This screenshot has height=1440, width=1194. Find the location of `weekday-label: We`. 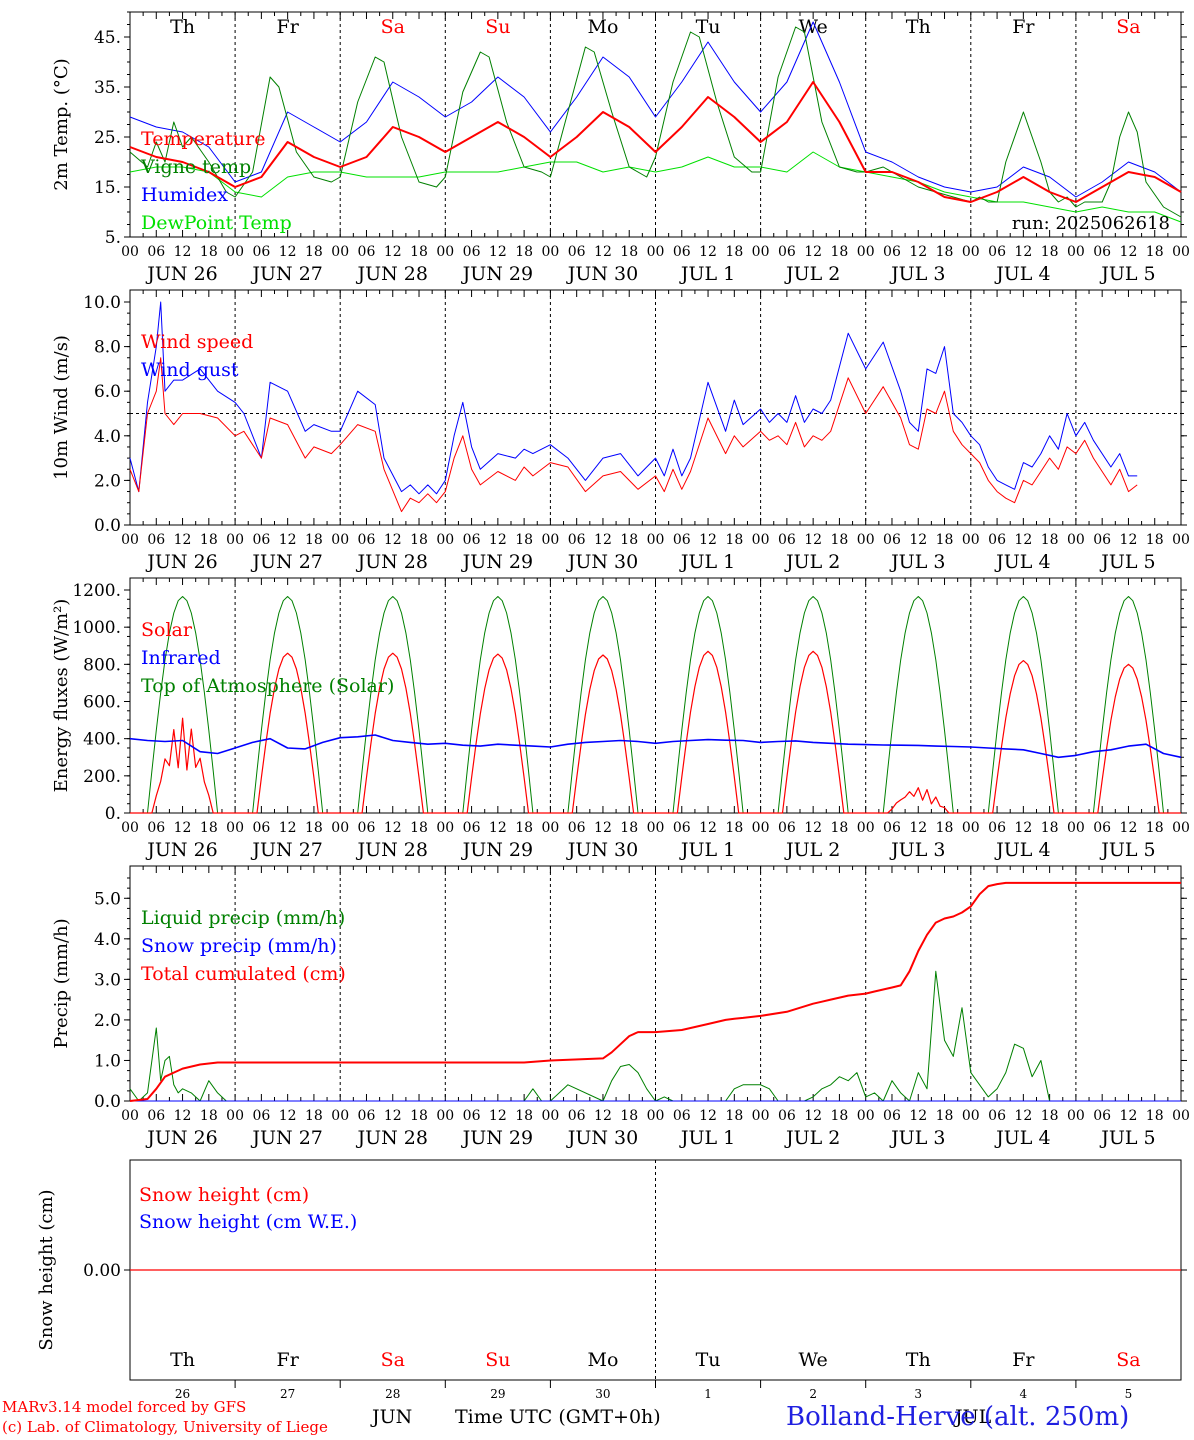

weekday-label: We is located at coordinates (813, 27).